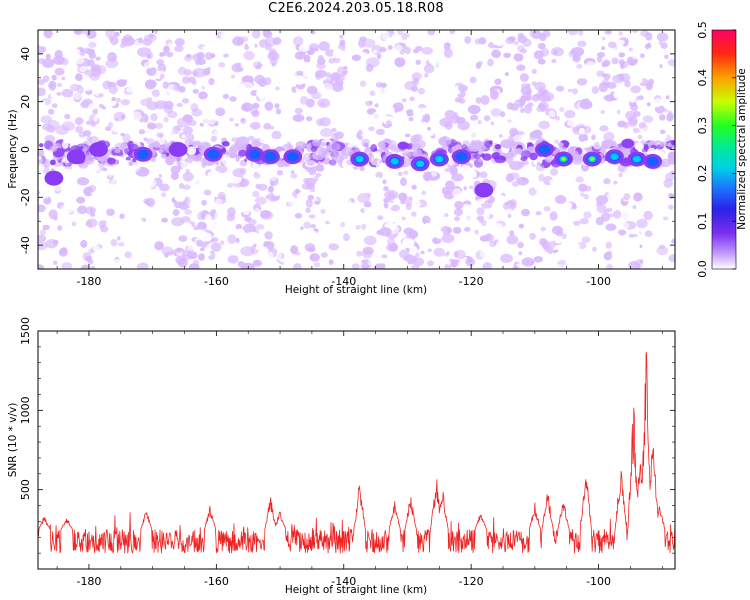 This screenshot has width=750, height=600. Describe the element at coordinates (25, 489) in the screenshot. I see `y-tick-label: 500` at that location.